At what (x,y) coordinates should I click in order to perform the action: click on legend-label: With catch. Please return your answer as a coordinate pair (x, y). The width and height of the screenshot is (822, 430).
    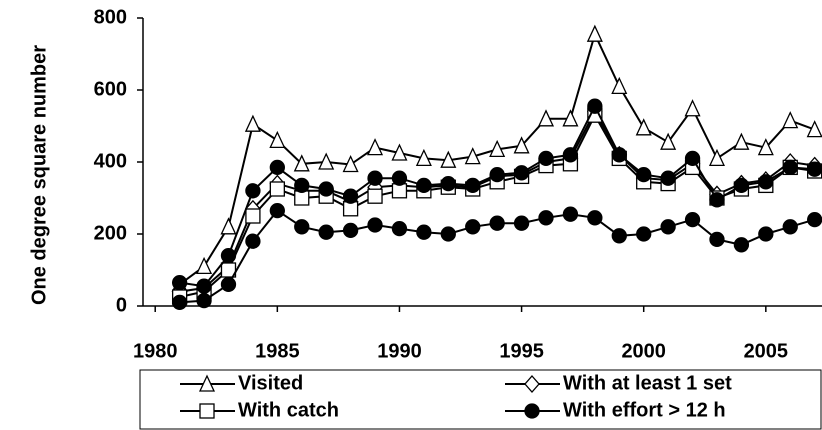
    Looking at the image, I should click on (288, 410).